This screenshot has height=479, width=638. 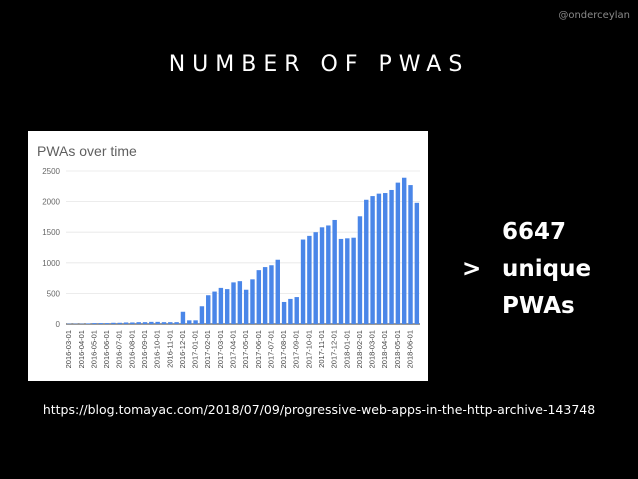 I want to click on x-tick-label: 2016-08-01, so click(x=131, y=349).